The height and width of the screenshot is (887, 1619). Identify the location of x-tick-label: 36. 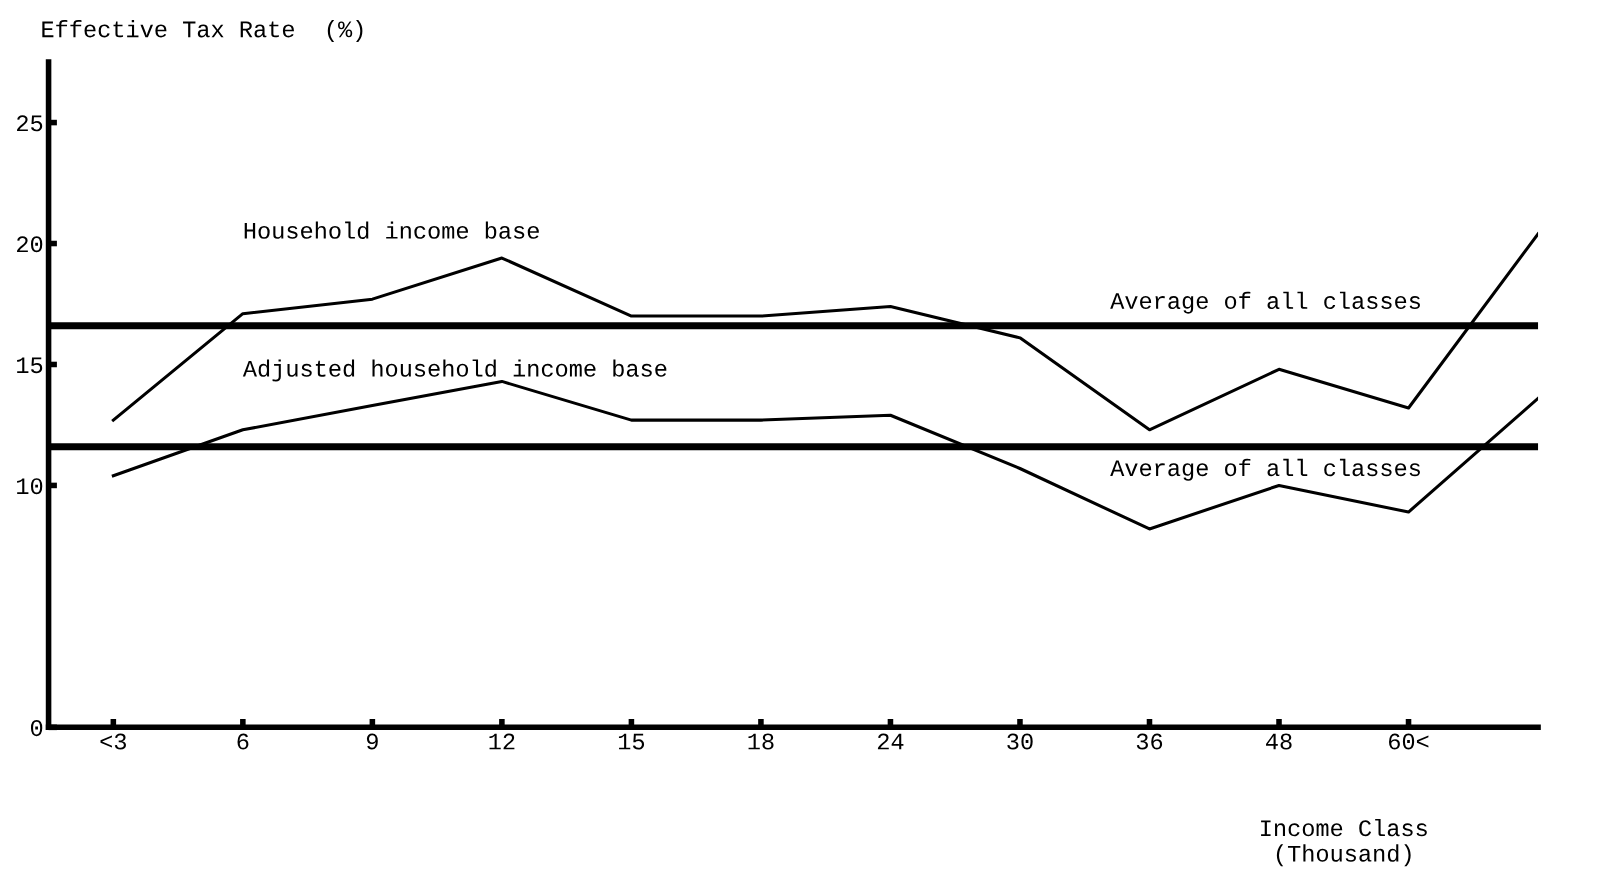
(1149, 741).